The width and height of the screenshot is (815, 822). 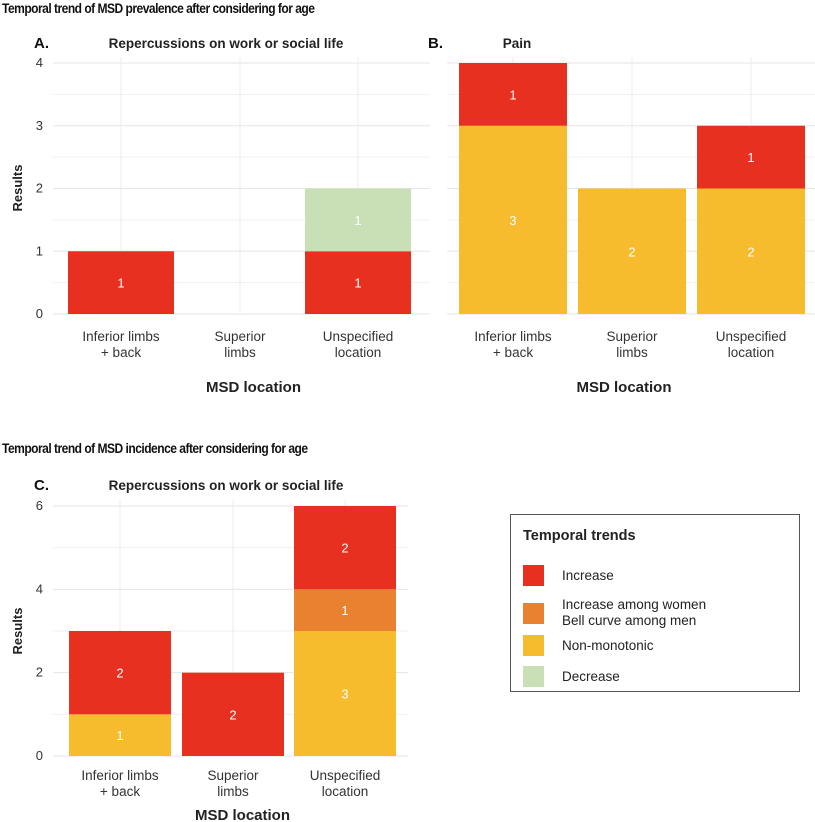 What do you see at coordinates (517, 43) in the screenshot?
I see `panel-title: Pain` at bounding box center [517, 43].